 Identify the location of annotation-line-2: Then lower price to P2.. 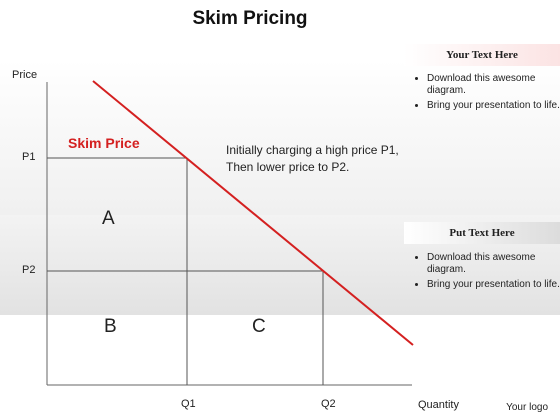
(288, 167).